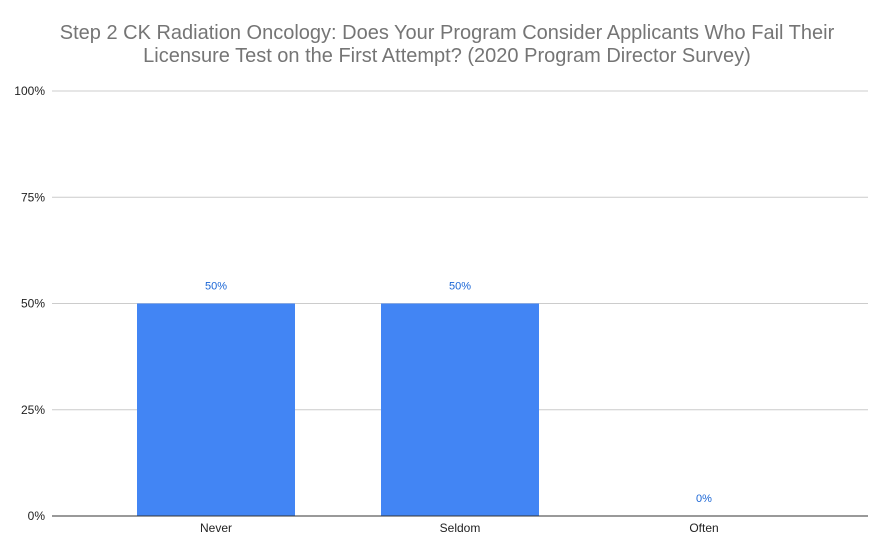 This screenshot has width=894, height=552. What do you see at coordinates (33, 304) in the screenshot?
I see `y-tick-label-2: 50%` at bounding box center [33, 304].